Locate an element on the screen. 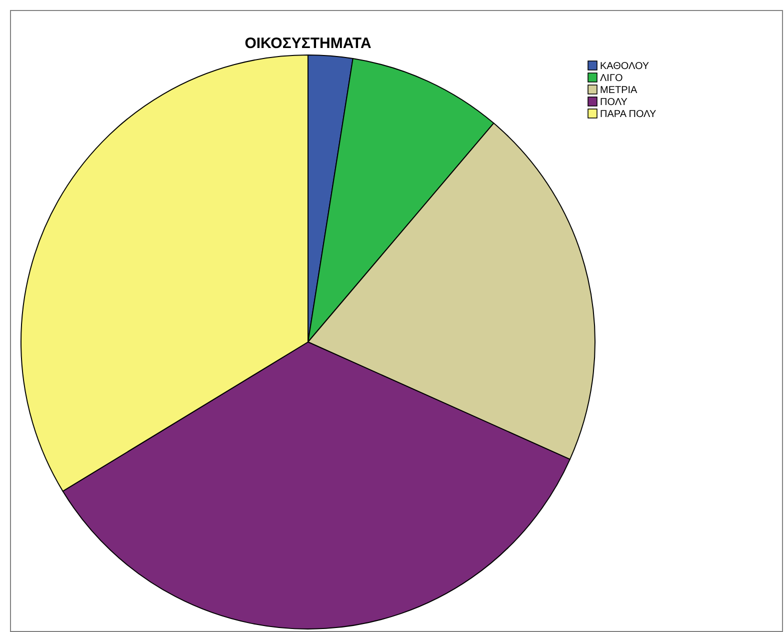 The image size is (784, 632). legend-label: ΛΙΓΟ is located at coordinates (611, 78).